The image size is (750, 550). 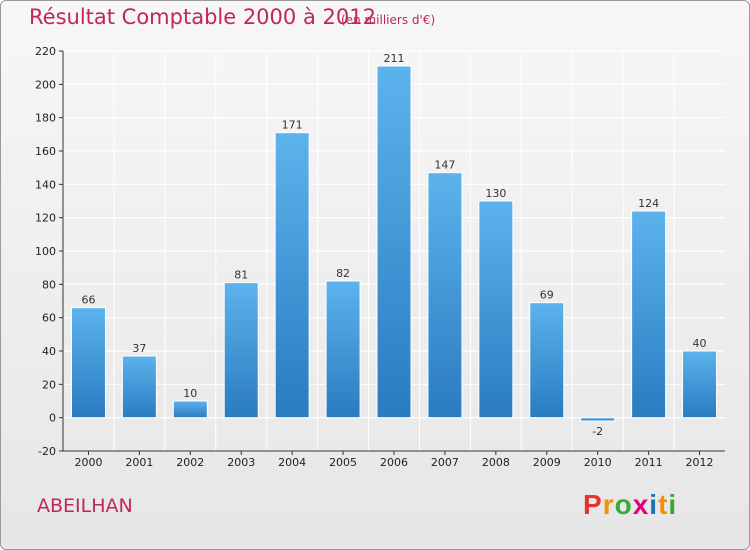 What do you see at coordinates (495, 193) in the screenshot?
I see `data-label-2008: 130` at bounding box center [495, 193].